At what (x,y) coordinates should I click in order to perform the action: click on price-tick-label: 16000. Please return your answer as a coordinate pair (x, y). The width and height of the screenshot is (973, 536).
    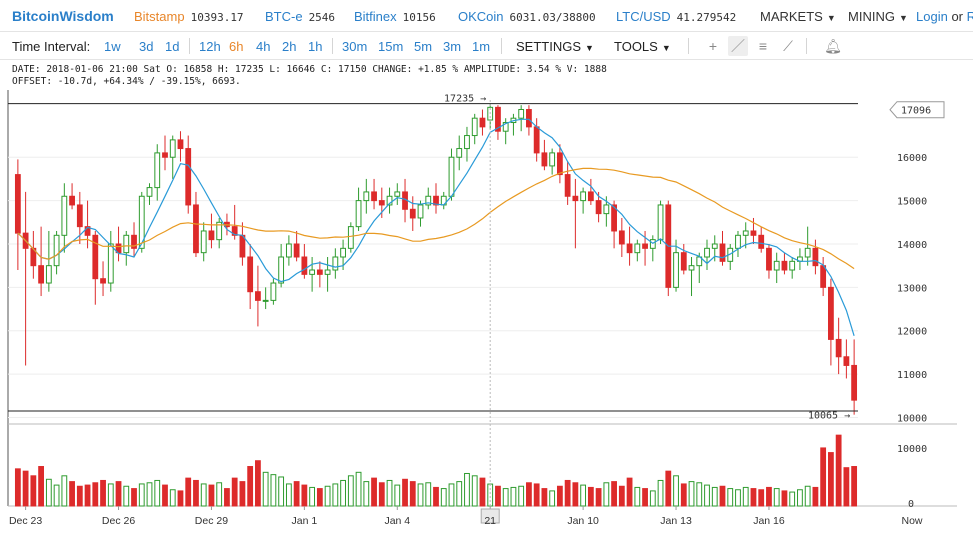
    Looking at the image, I should click on (912, 158).